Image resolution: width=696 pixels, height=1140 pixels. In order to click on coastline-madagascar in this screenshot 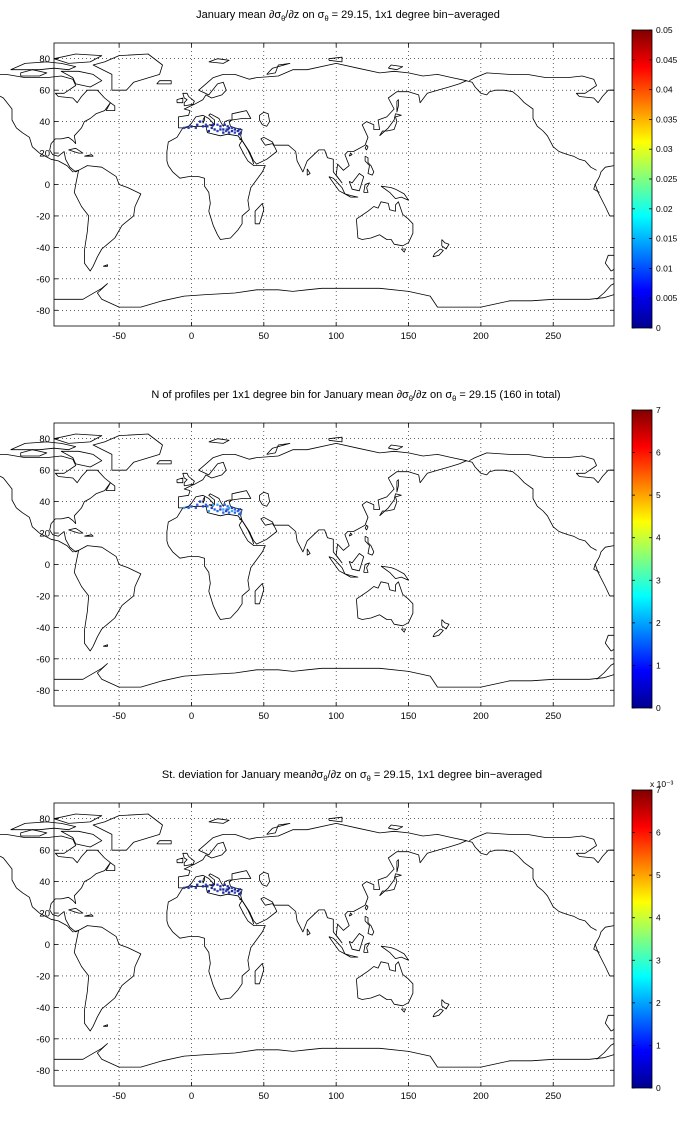, I will do `click(259, 594)`.